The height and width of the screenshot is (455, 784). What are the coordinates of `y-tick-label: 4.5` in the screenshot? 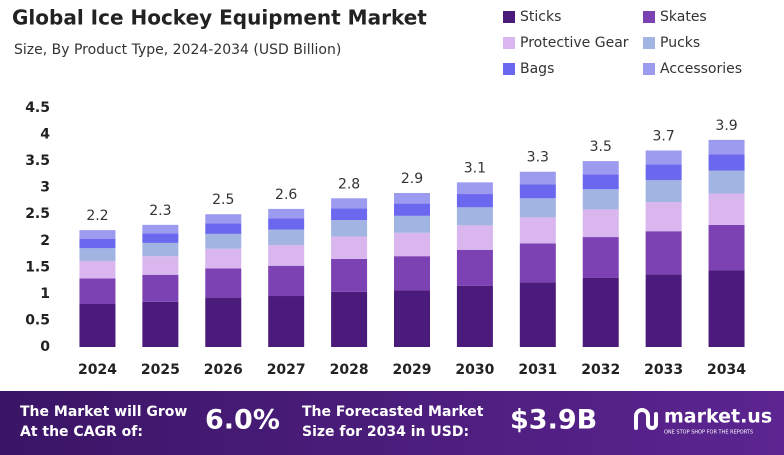 It's located at (37, 108).